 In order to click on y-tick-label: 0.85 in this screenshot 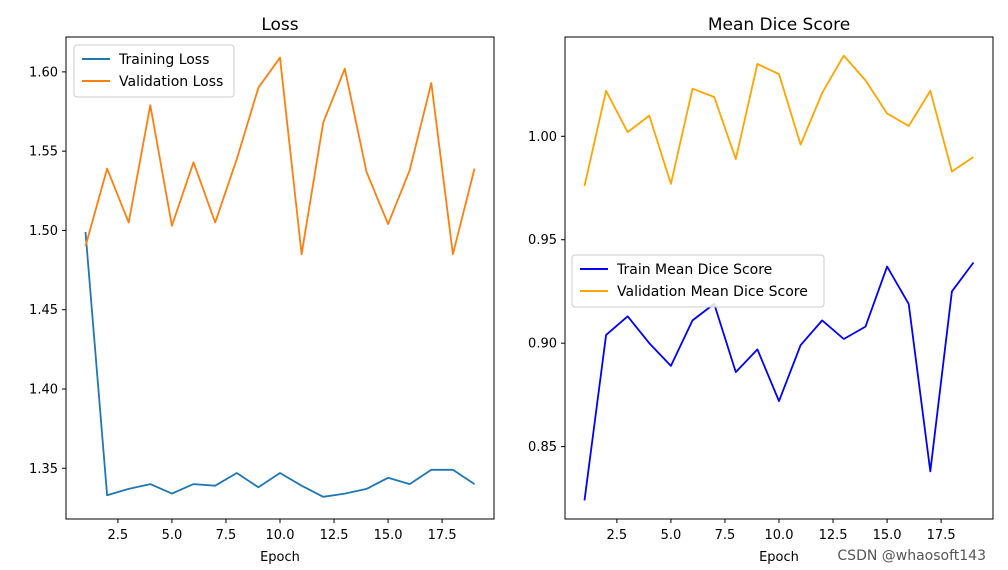, I will do `click(542, 447)`.